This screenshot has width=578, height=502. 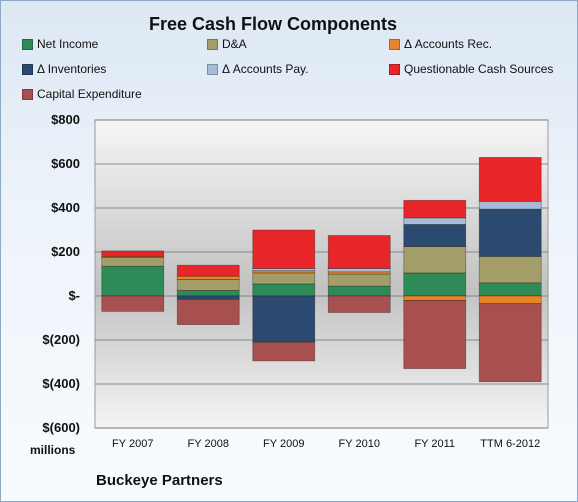 I want to click on y-tick-label: $400, so click(x=65, y=207).